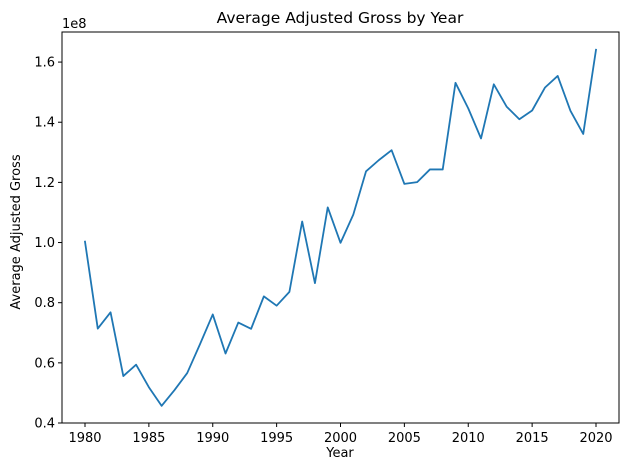 This screenshot has width=629, height=471. I want to click on x-tick-label: 2015, so click(532, 438).